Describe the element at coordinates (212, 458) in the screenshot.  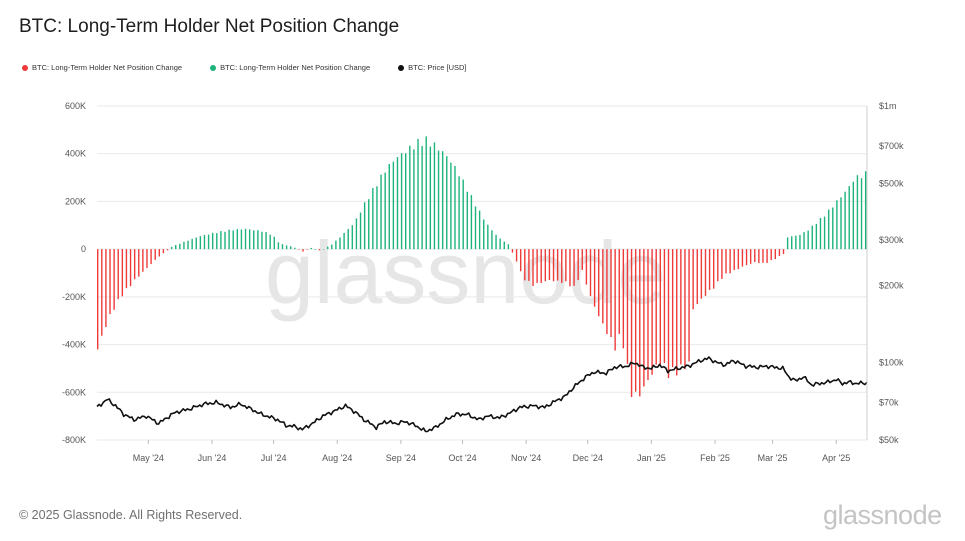
I see `x-tick-label: Jun '24` at that location.